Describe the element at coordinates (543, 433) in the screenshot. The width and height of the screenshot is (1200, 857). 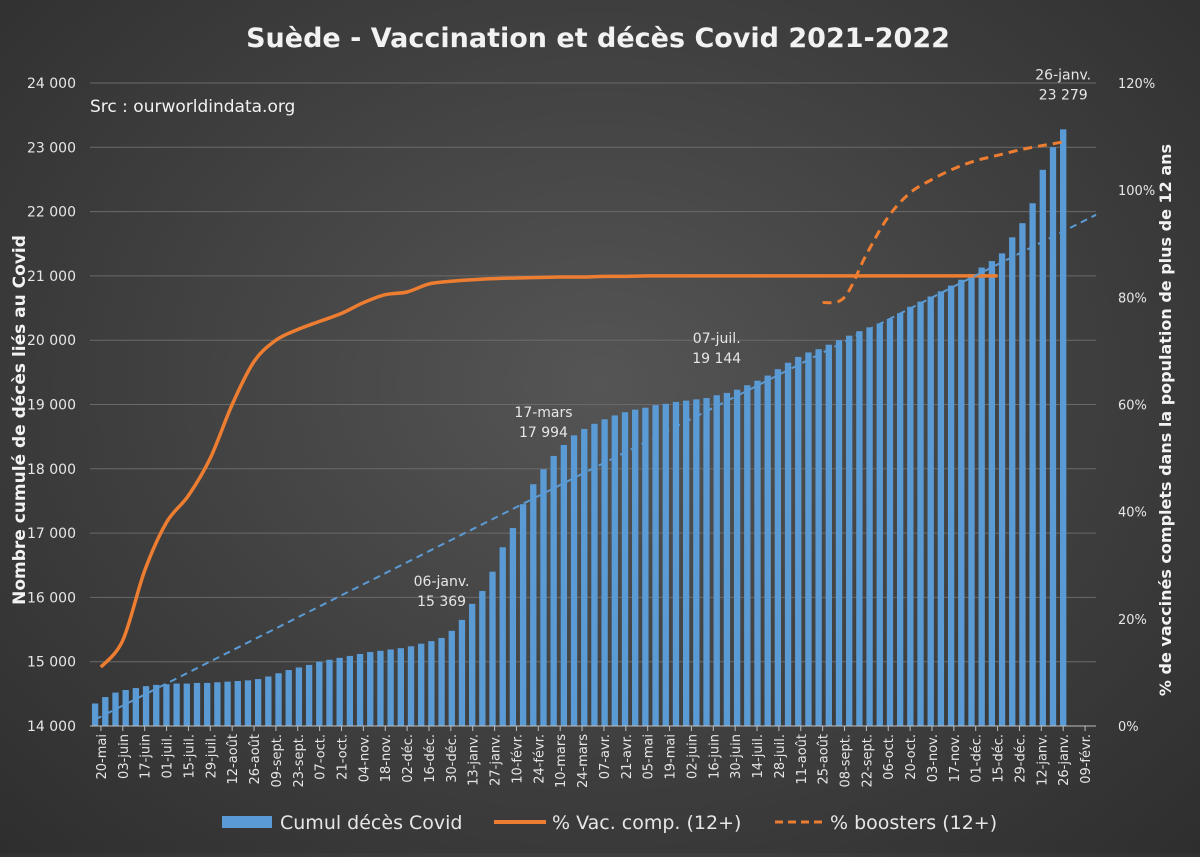
I see `annotation-value: 17 994` at that location.